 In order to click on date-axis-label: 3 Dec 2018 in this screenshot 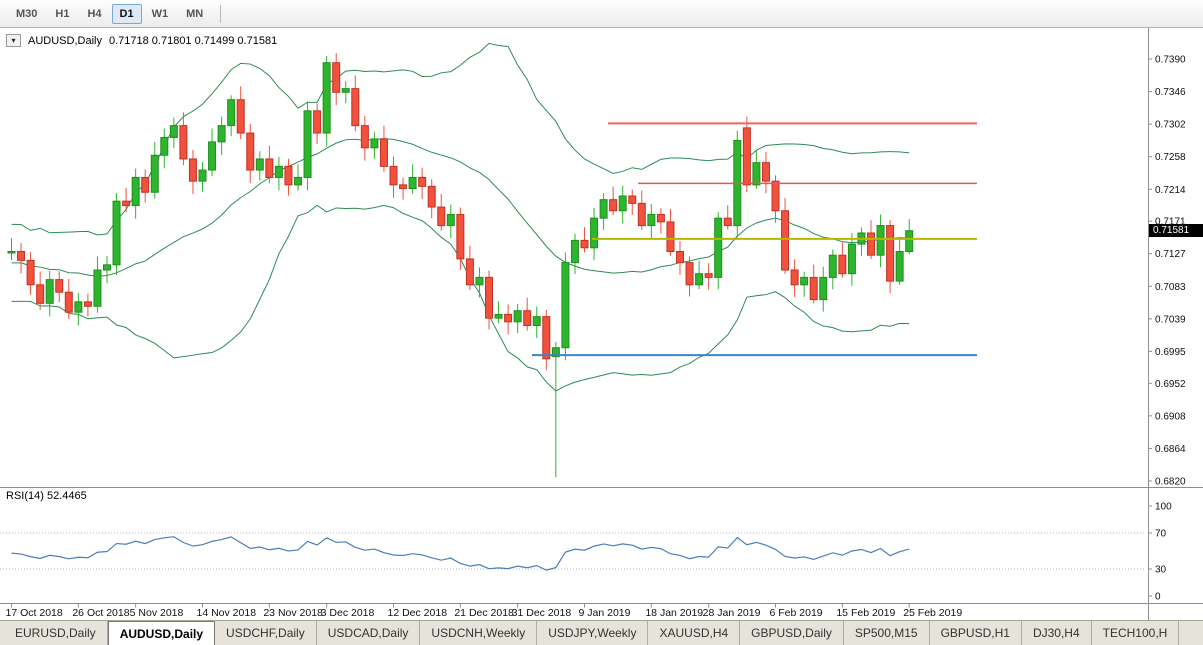, I will do `click(348, 613)`.